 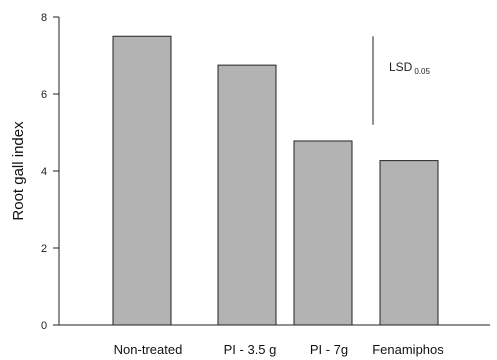 I want to click on lsd-main: LSD, so click(x=401, y=67).